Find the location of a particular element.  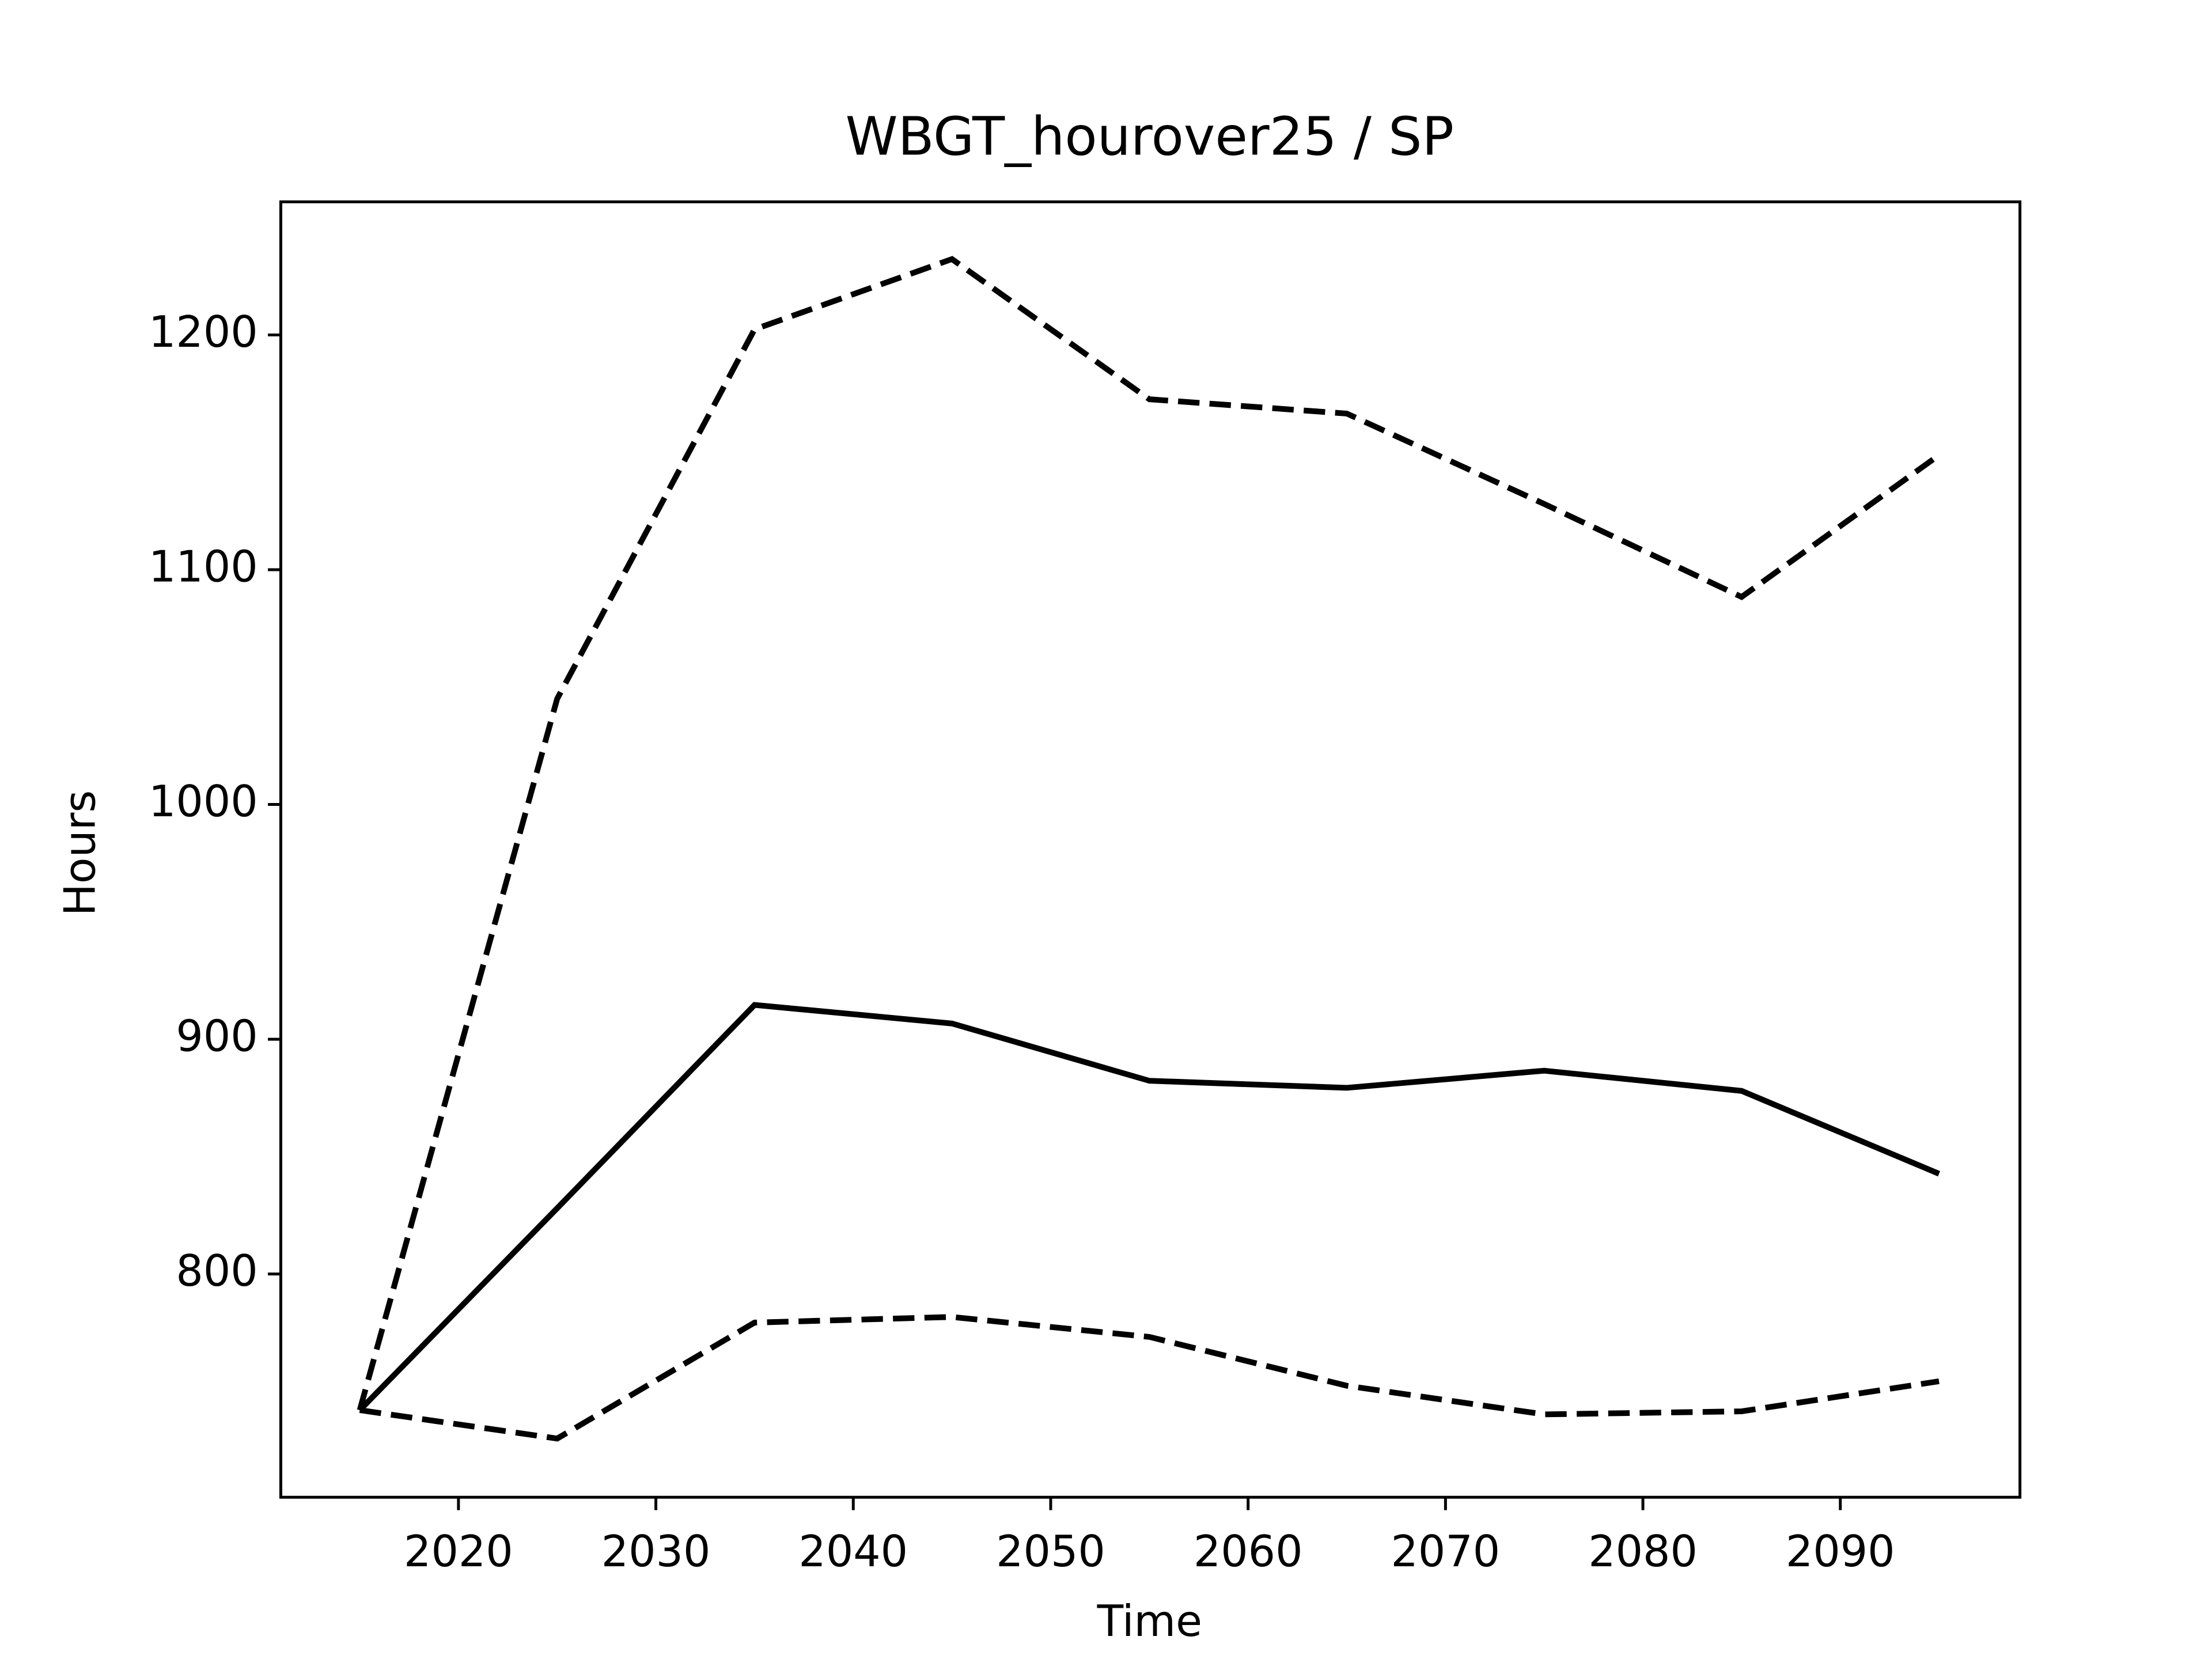

y-tick-label: 1000 is located at coordinates (203, 802).